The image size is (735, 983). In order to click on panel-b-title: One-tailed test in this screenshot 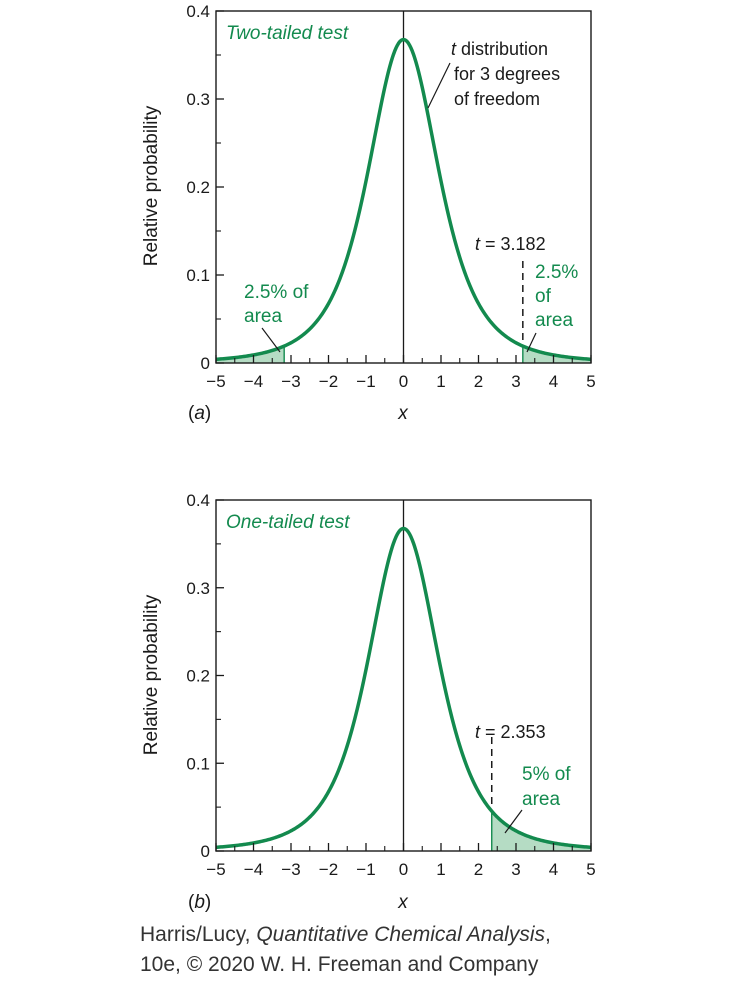, I will do `click(288, 522)`.